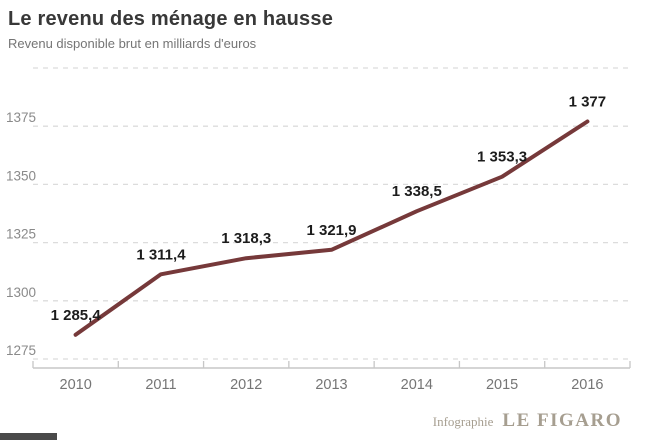 The image size is (650, 440). I want to click on chart-title: Le revenu des ménage en hausse, so click(171, 19).